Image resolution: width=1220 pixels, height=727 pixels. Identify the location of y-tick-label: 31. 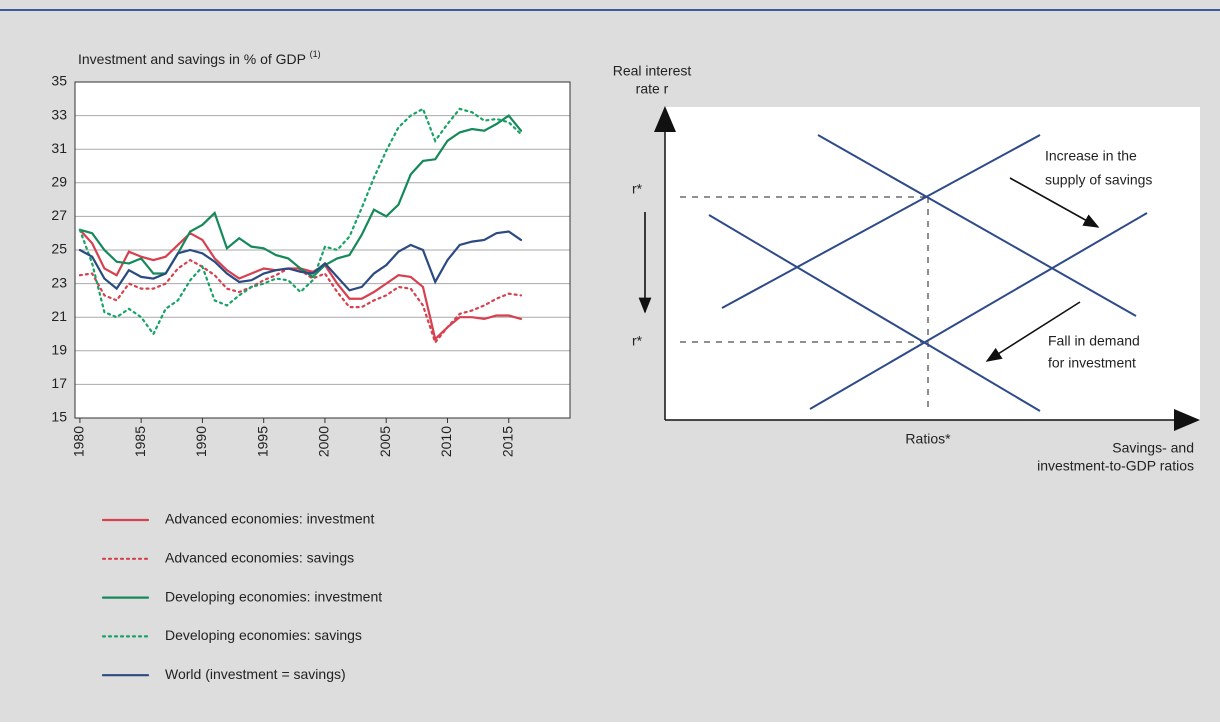
(59, 148).